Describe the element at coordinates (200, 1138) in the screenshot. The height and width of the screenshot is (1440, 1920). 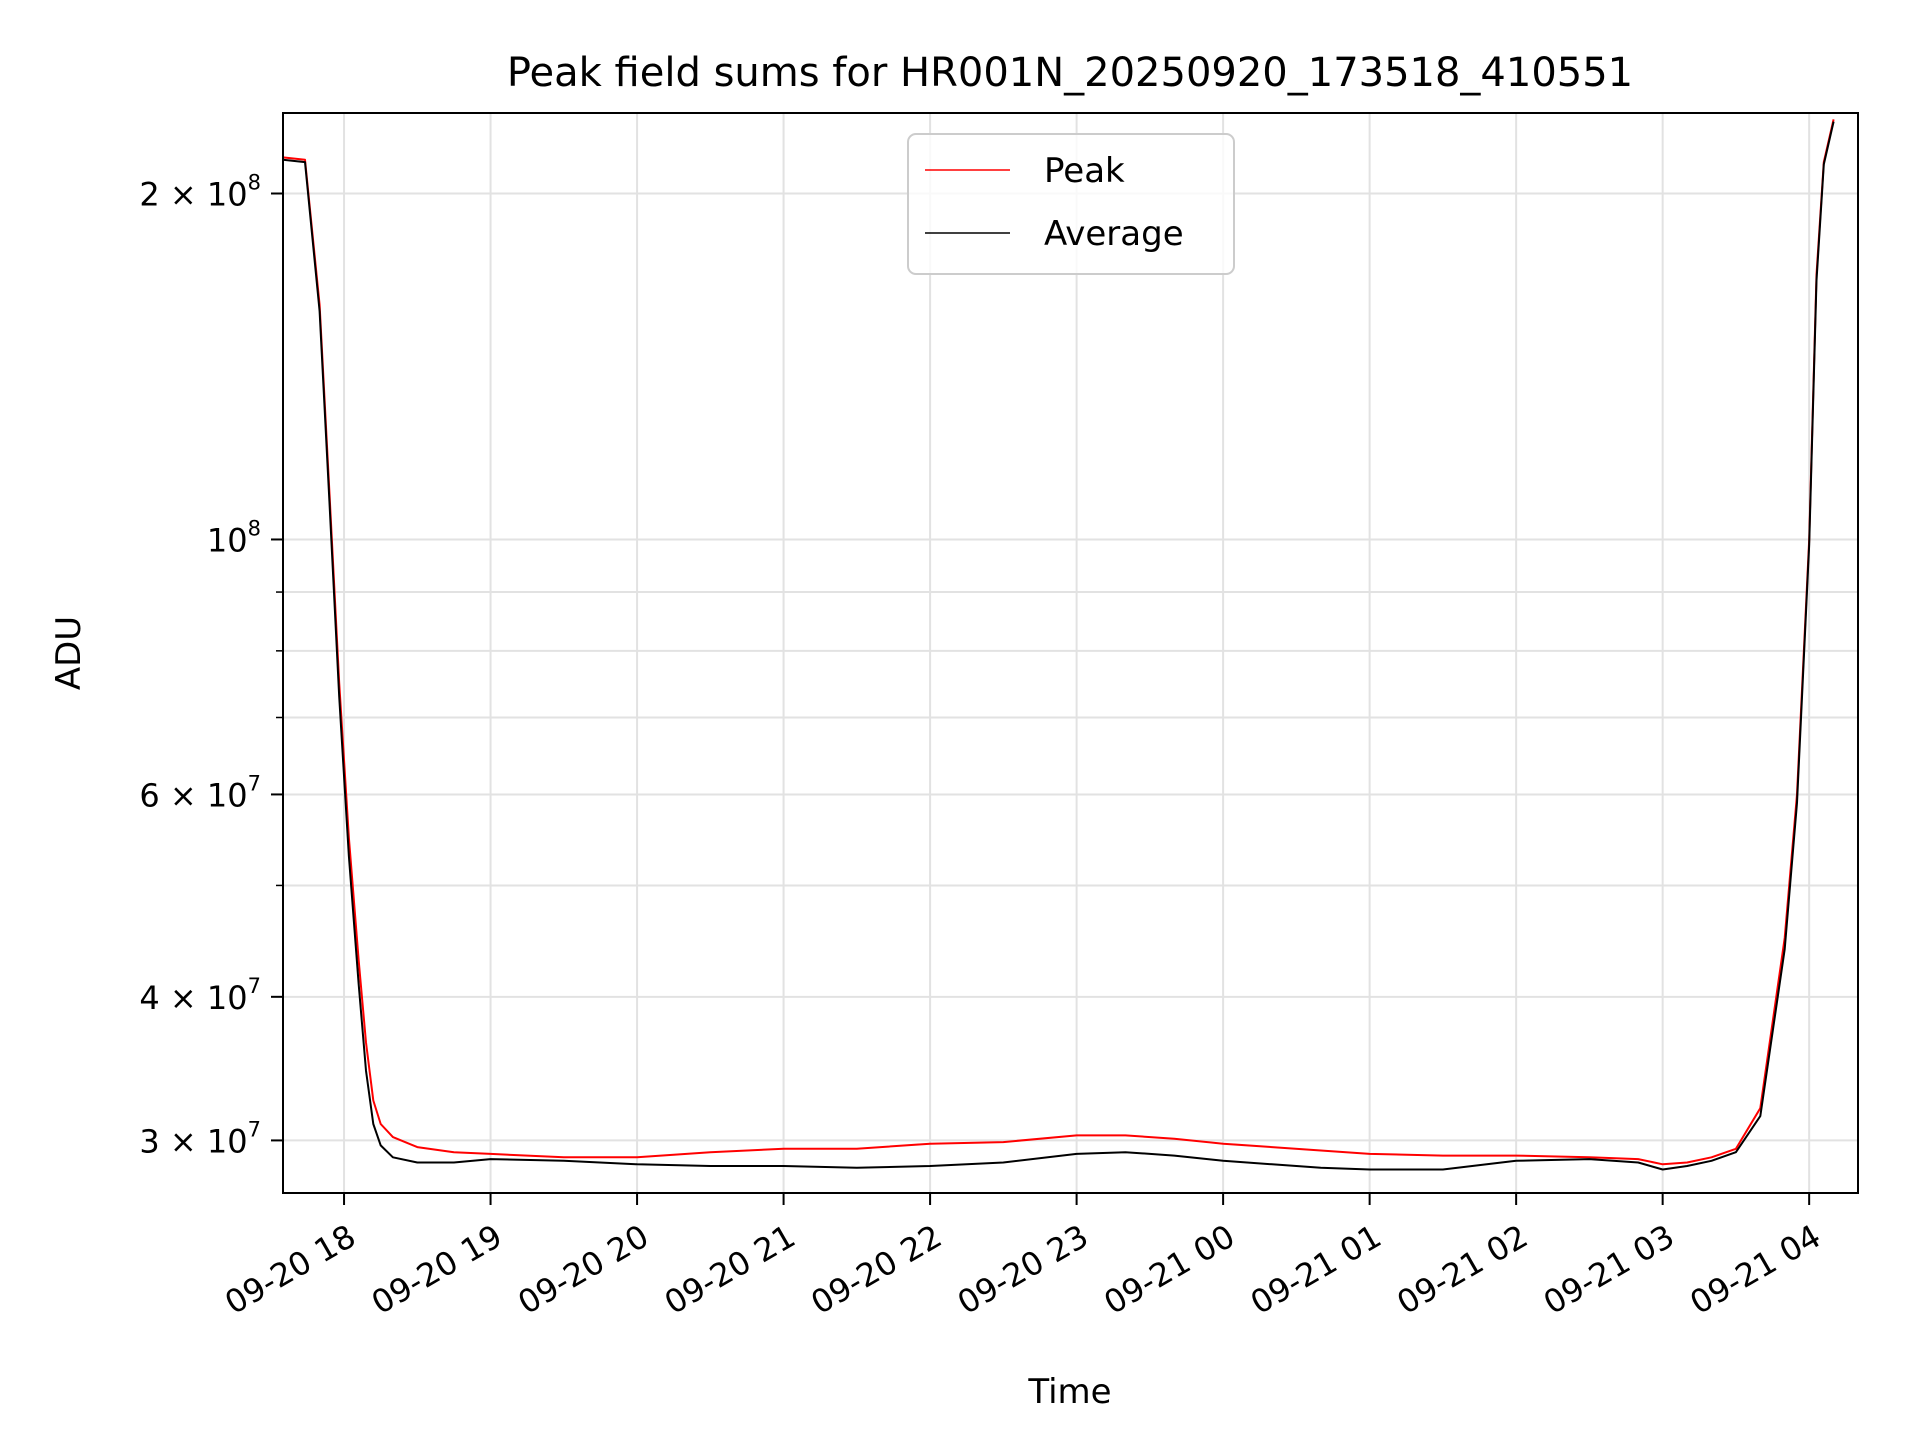
I see `y-tick-label: 3 × 107` at that location.